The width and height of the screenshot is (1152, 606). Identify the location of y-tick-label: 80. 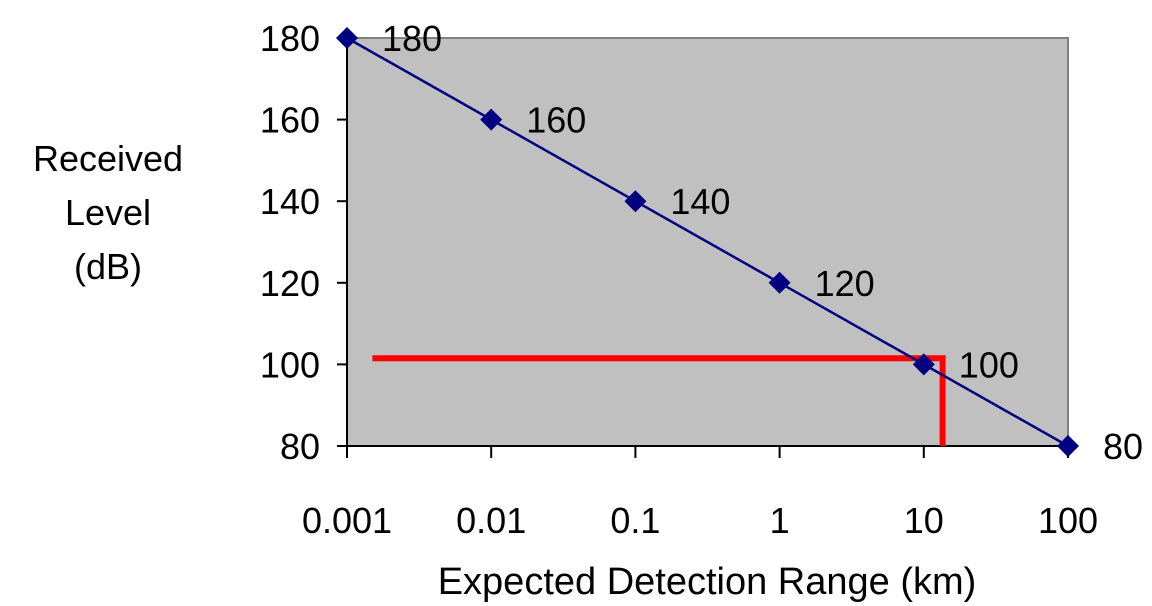
(300, 446).